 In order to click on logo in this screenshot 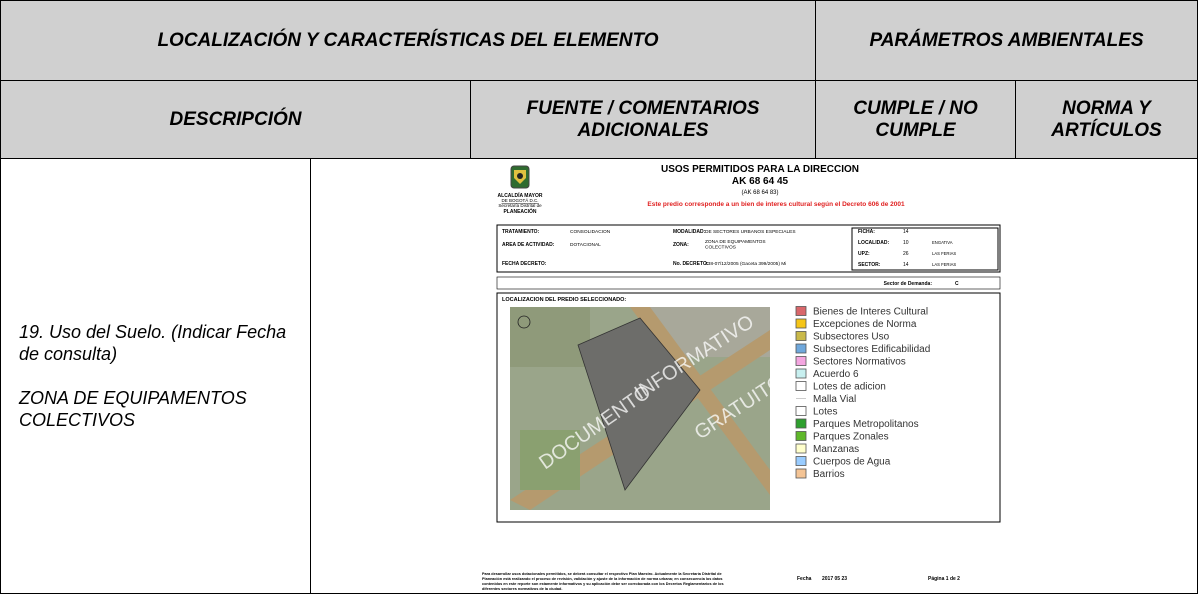, I will do `click(520, 177)`.